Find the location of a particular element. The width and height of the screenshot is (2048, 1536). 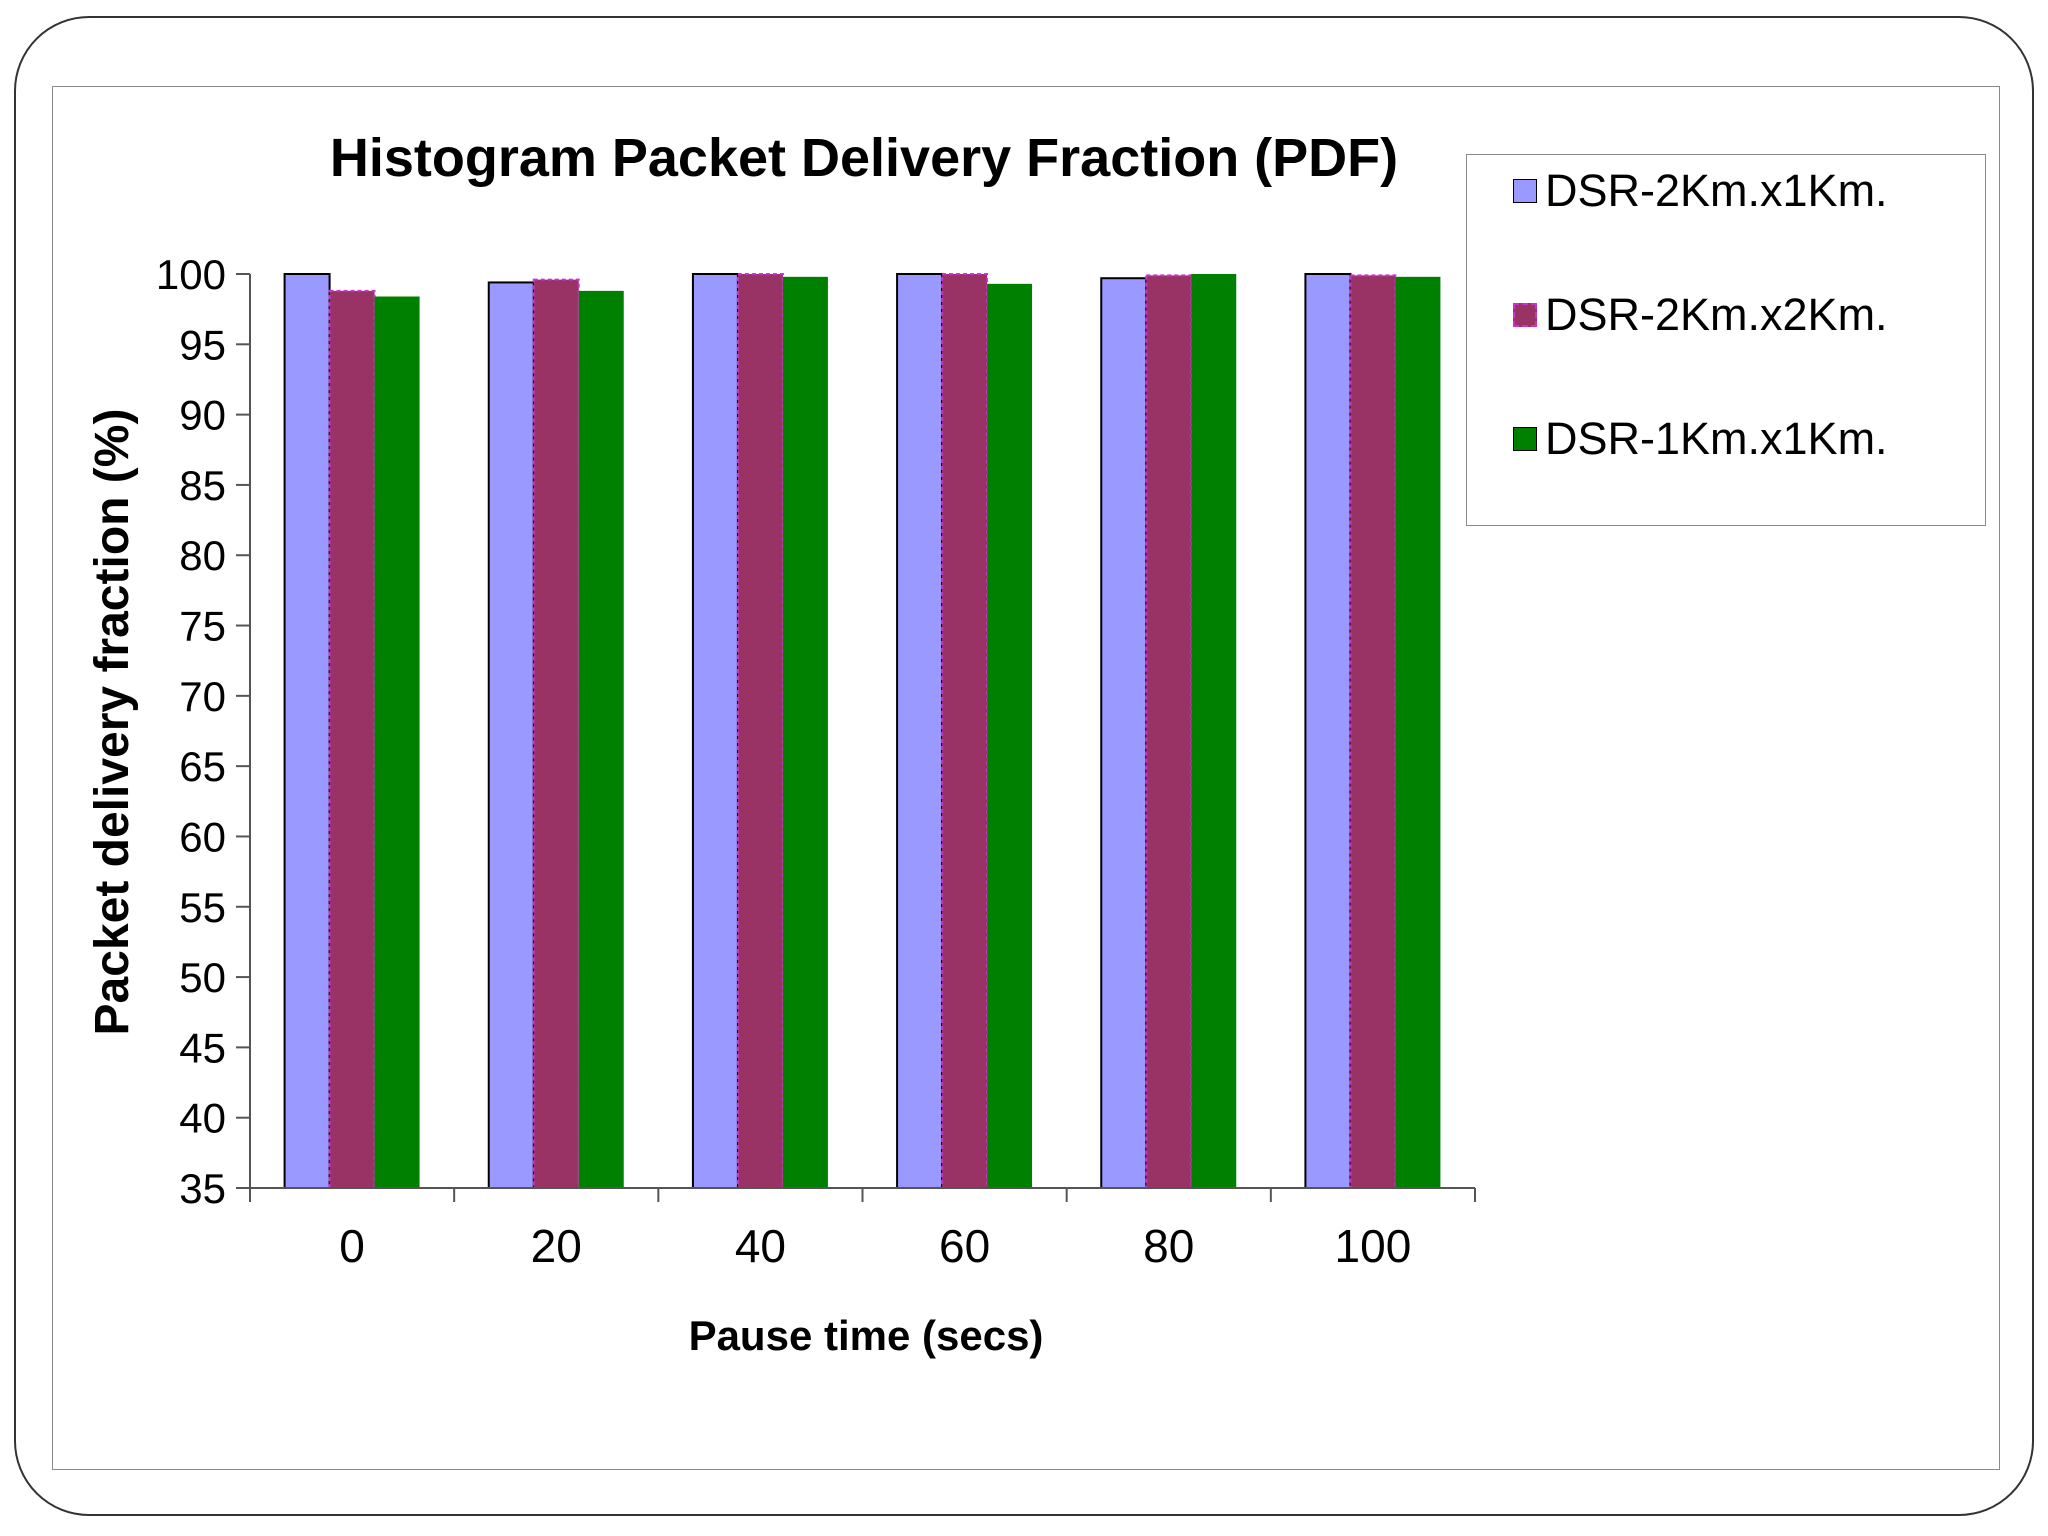

y-tick-label-85: 85 is located at coordinates (202, 485).